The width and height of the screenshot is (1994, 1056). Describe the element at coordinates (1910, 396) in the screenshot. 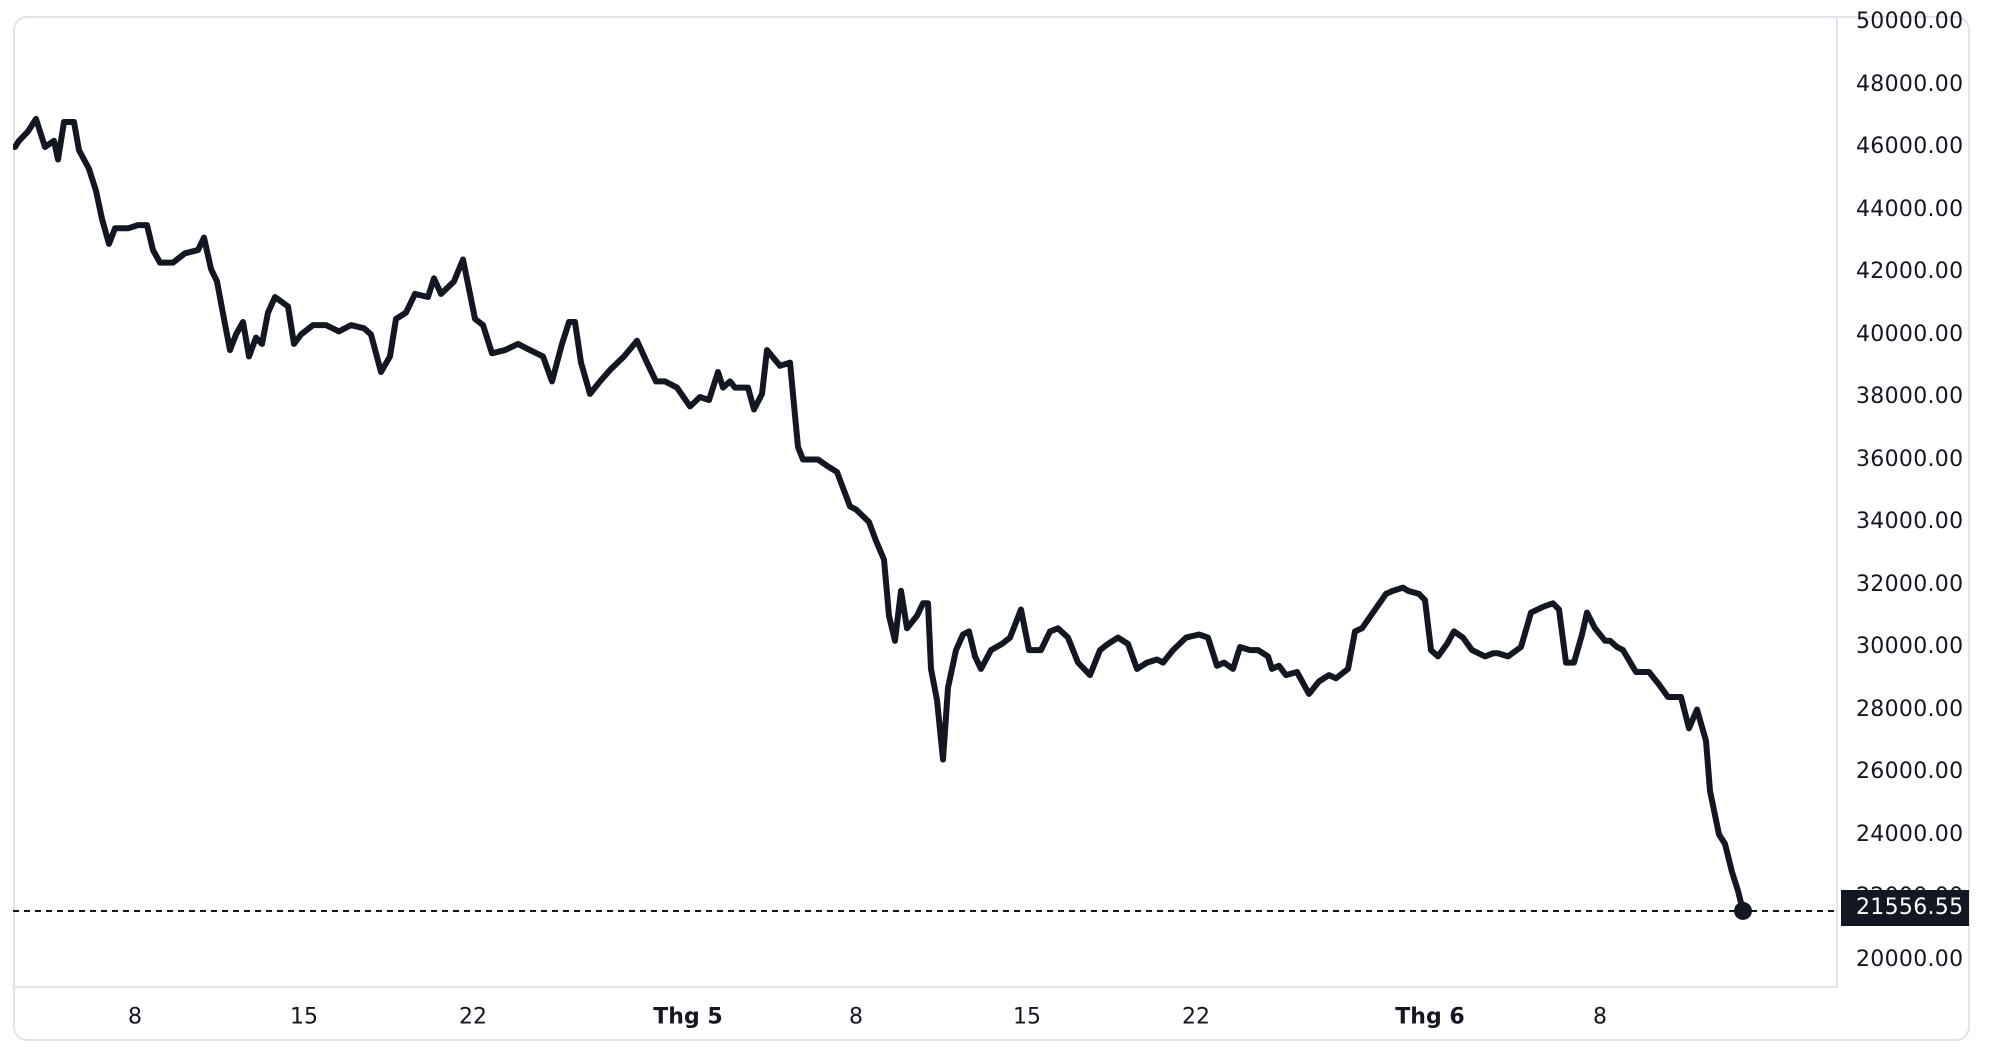

I see `price-tick-label: 38000.00` at that location.